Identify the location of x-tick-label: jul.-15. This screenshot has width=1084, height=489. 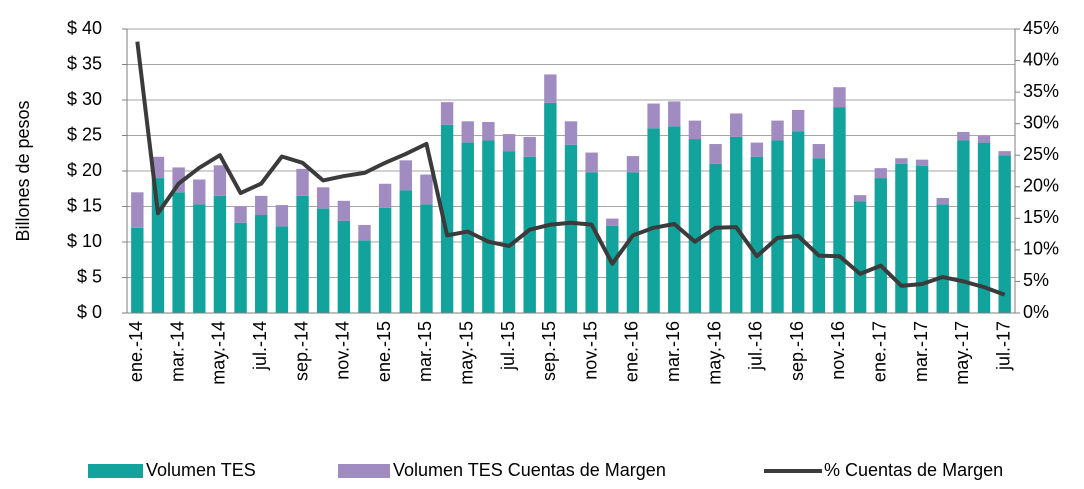
(508, 346).